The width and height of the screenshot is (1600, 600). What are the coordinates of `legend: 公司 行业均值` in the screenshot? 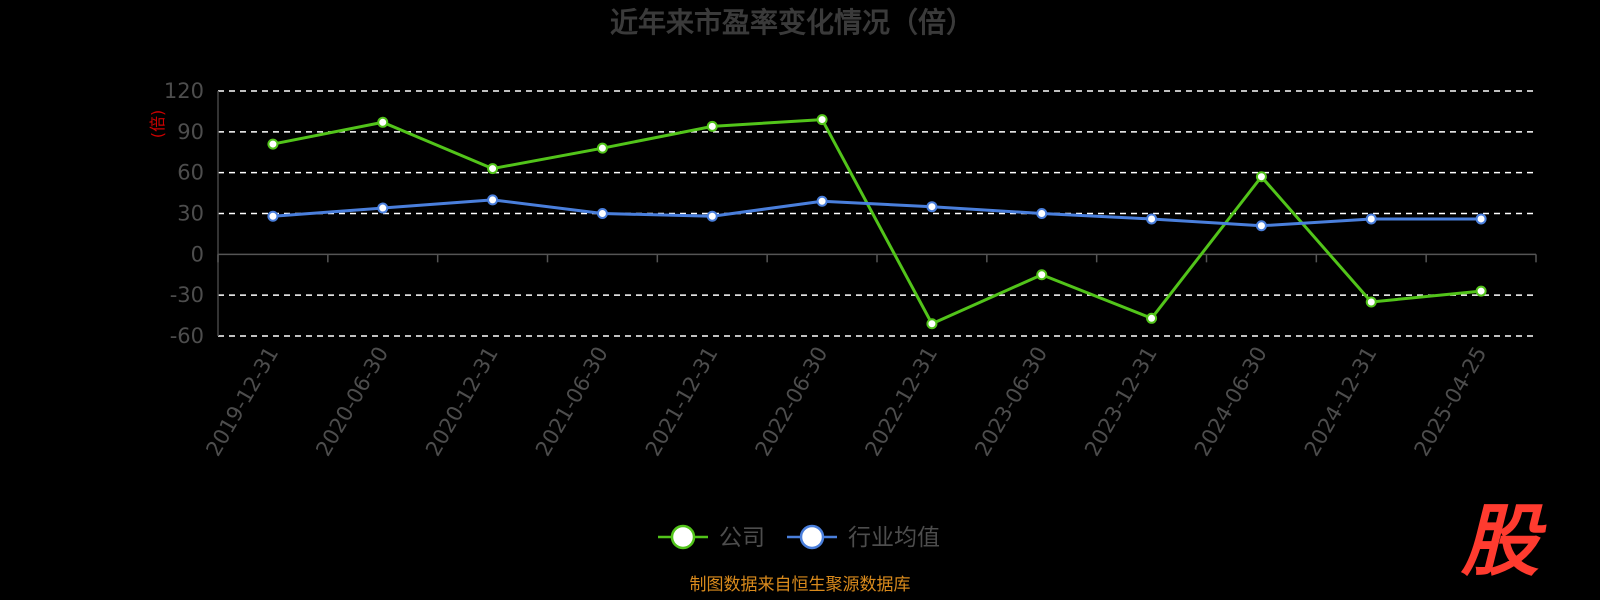 It's located at (799, 537).